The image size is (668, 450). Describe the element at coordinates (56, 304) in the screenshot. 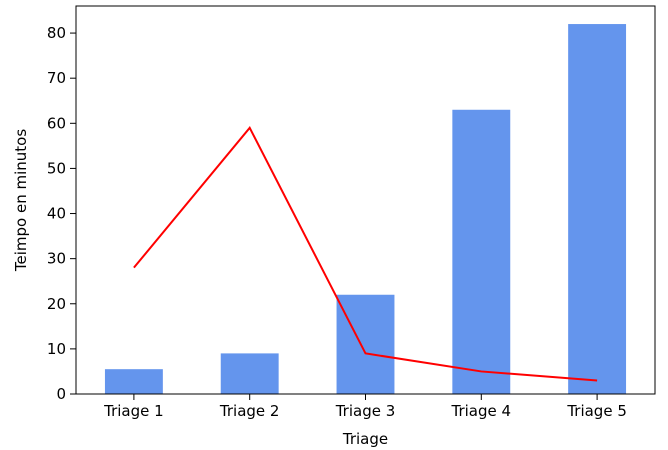

I see `y-tick-label: 20` at that location.